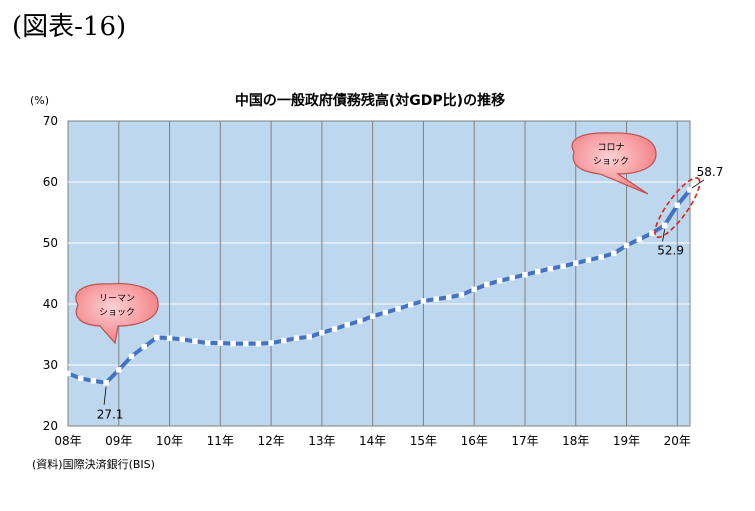 This screenshot has width=755, height=511. What do you see at coordinates (50, 304) in the screenshot?
I see `y-tick-label: 40` at bounding box center [50, 304].